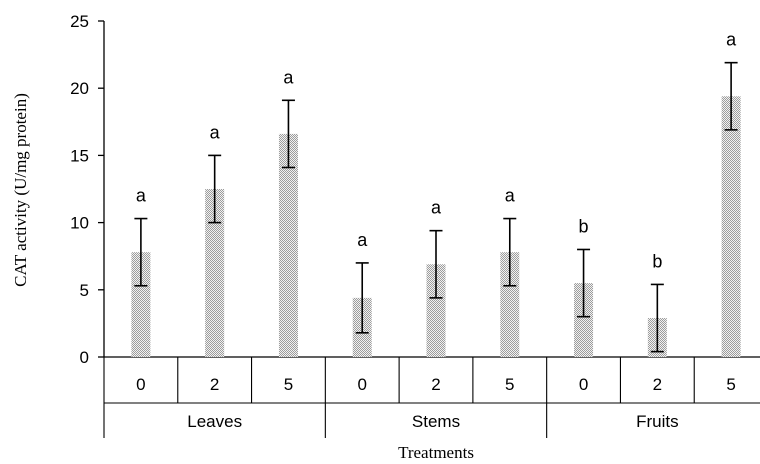  I want to click on y-axis-title: CAT activity (U/mg protein), so click(20, 190).